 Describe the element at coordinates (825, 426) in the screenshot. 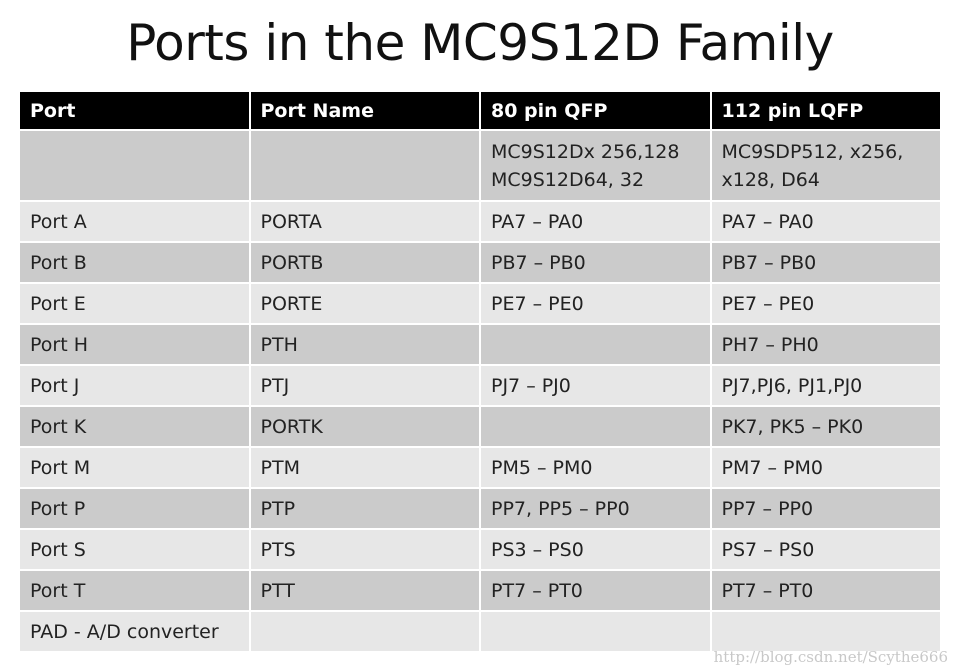

I see `cell-112-pin: PK7, PK5 – PK0` at that location.